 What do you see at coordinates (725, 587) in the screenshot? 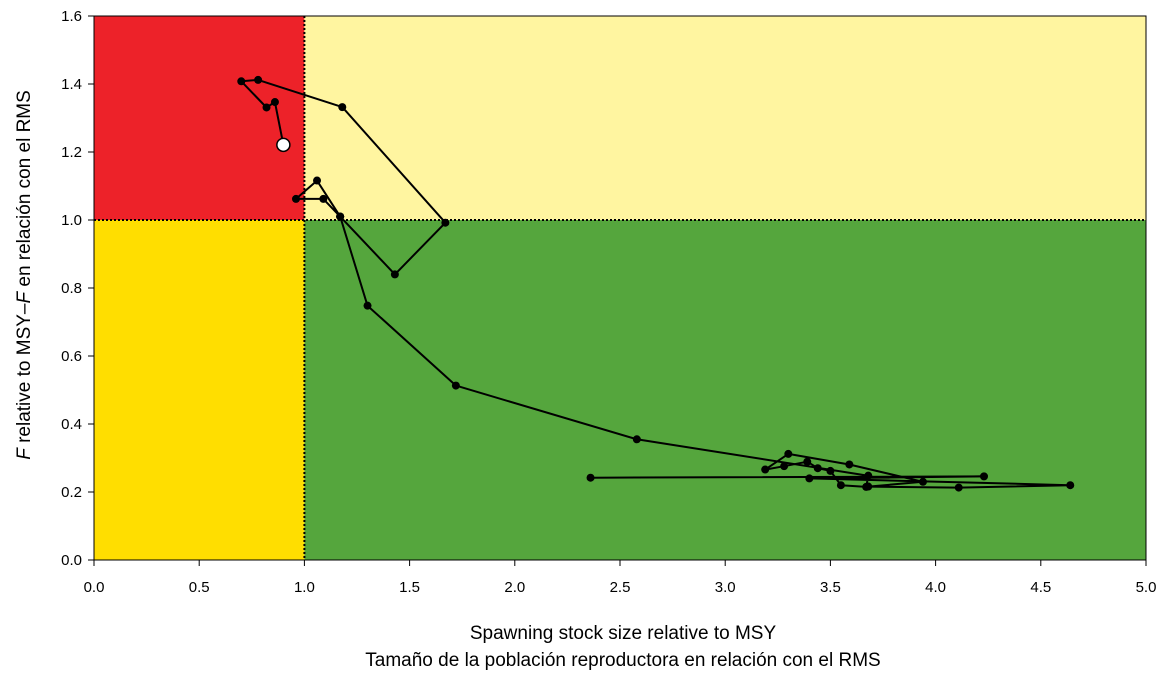
I see `x-tick-label: 3.0` at bounding box center [725, 587].